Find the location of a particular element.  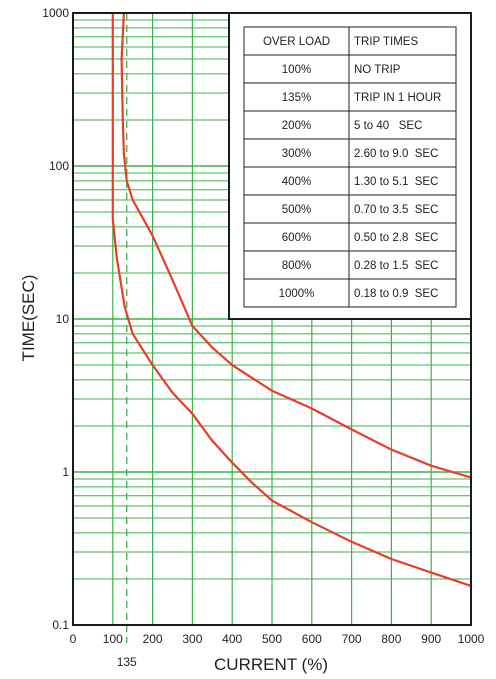

table-row-load: 500% is located at coordinates (296, 210).